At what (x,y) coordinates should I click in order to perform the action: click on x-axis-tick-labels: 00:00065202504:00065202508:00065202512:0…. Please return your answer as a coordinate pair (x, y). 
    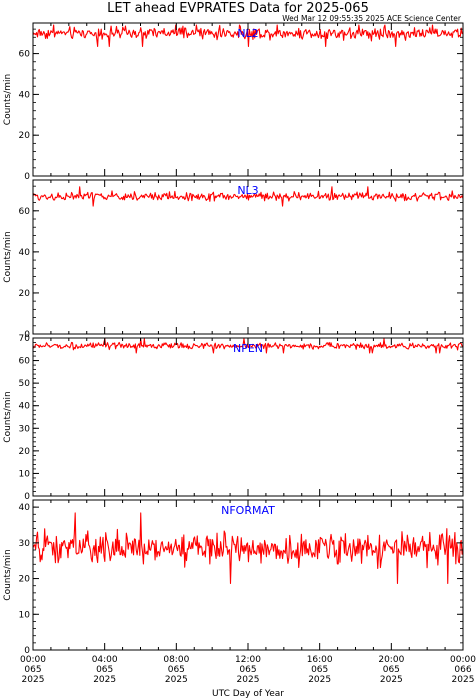
    Looking at the image, I should click on (248, 670).